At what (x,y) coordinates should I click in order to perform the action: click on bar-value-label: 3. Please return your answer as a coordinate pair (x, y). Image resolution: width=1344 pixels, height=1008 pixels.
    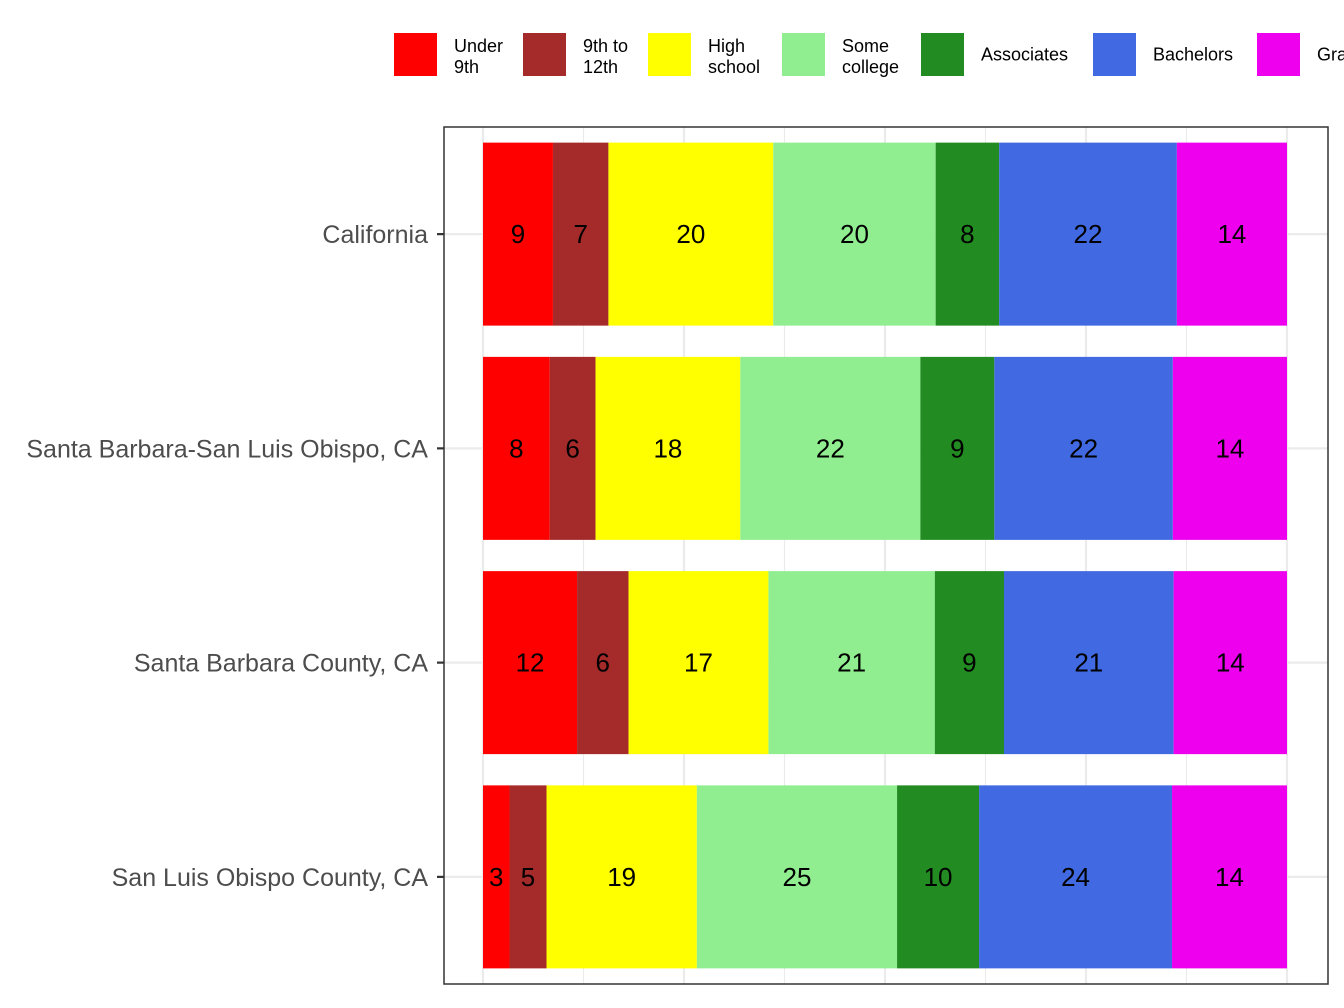
    Looking at the image, I should click on (496, 877).